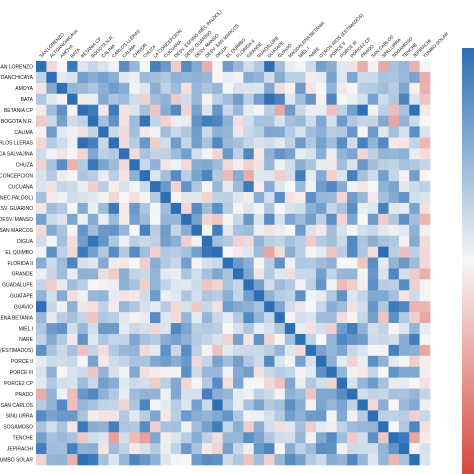 The height and width of the screenshot is (474, 474). Describe the element at coordinates (16, 198) in the screenshot. I see `y-tick-label: NEC.PALDOL)` at that location.